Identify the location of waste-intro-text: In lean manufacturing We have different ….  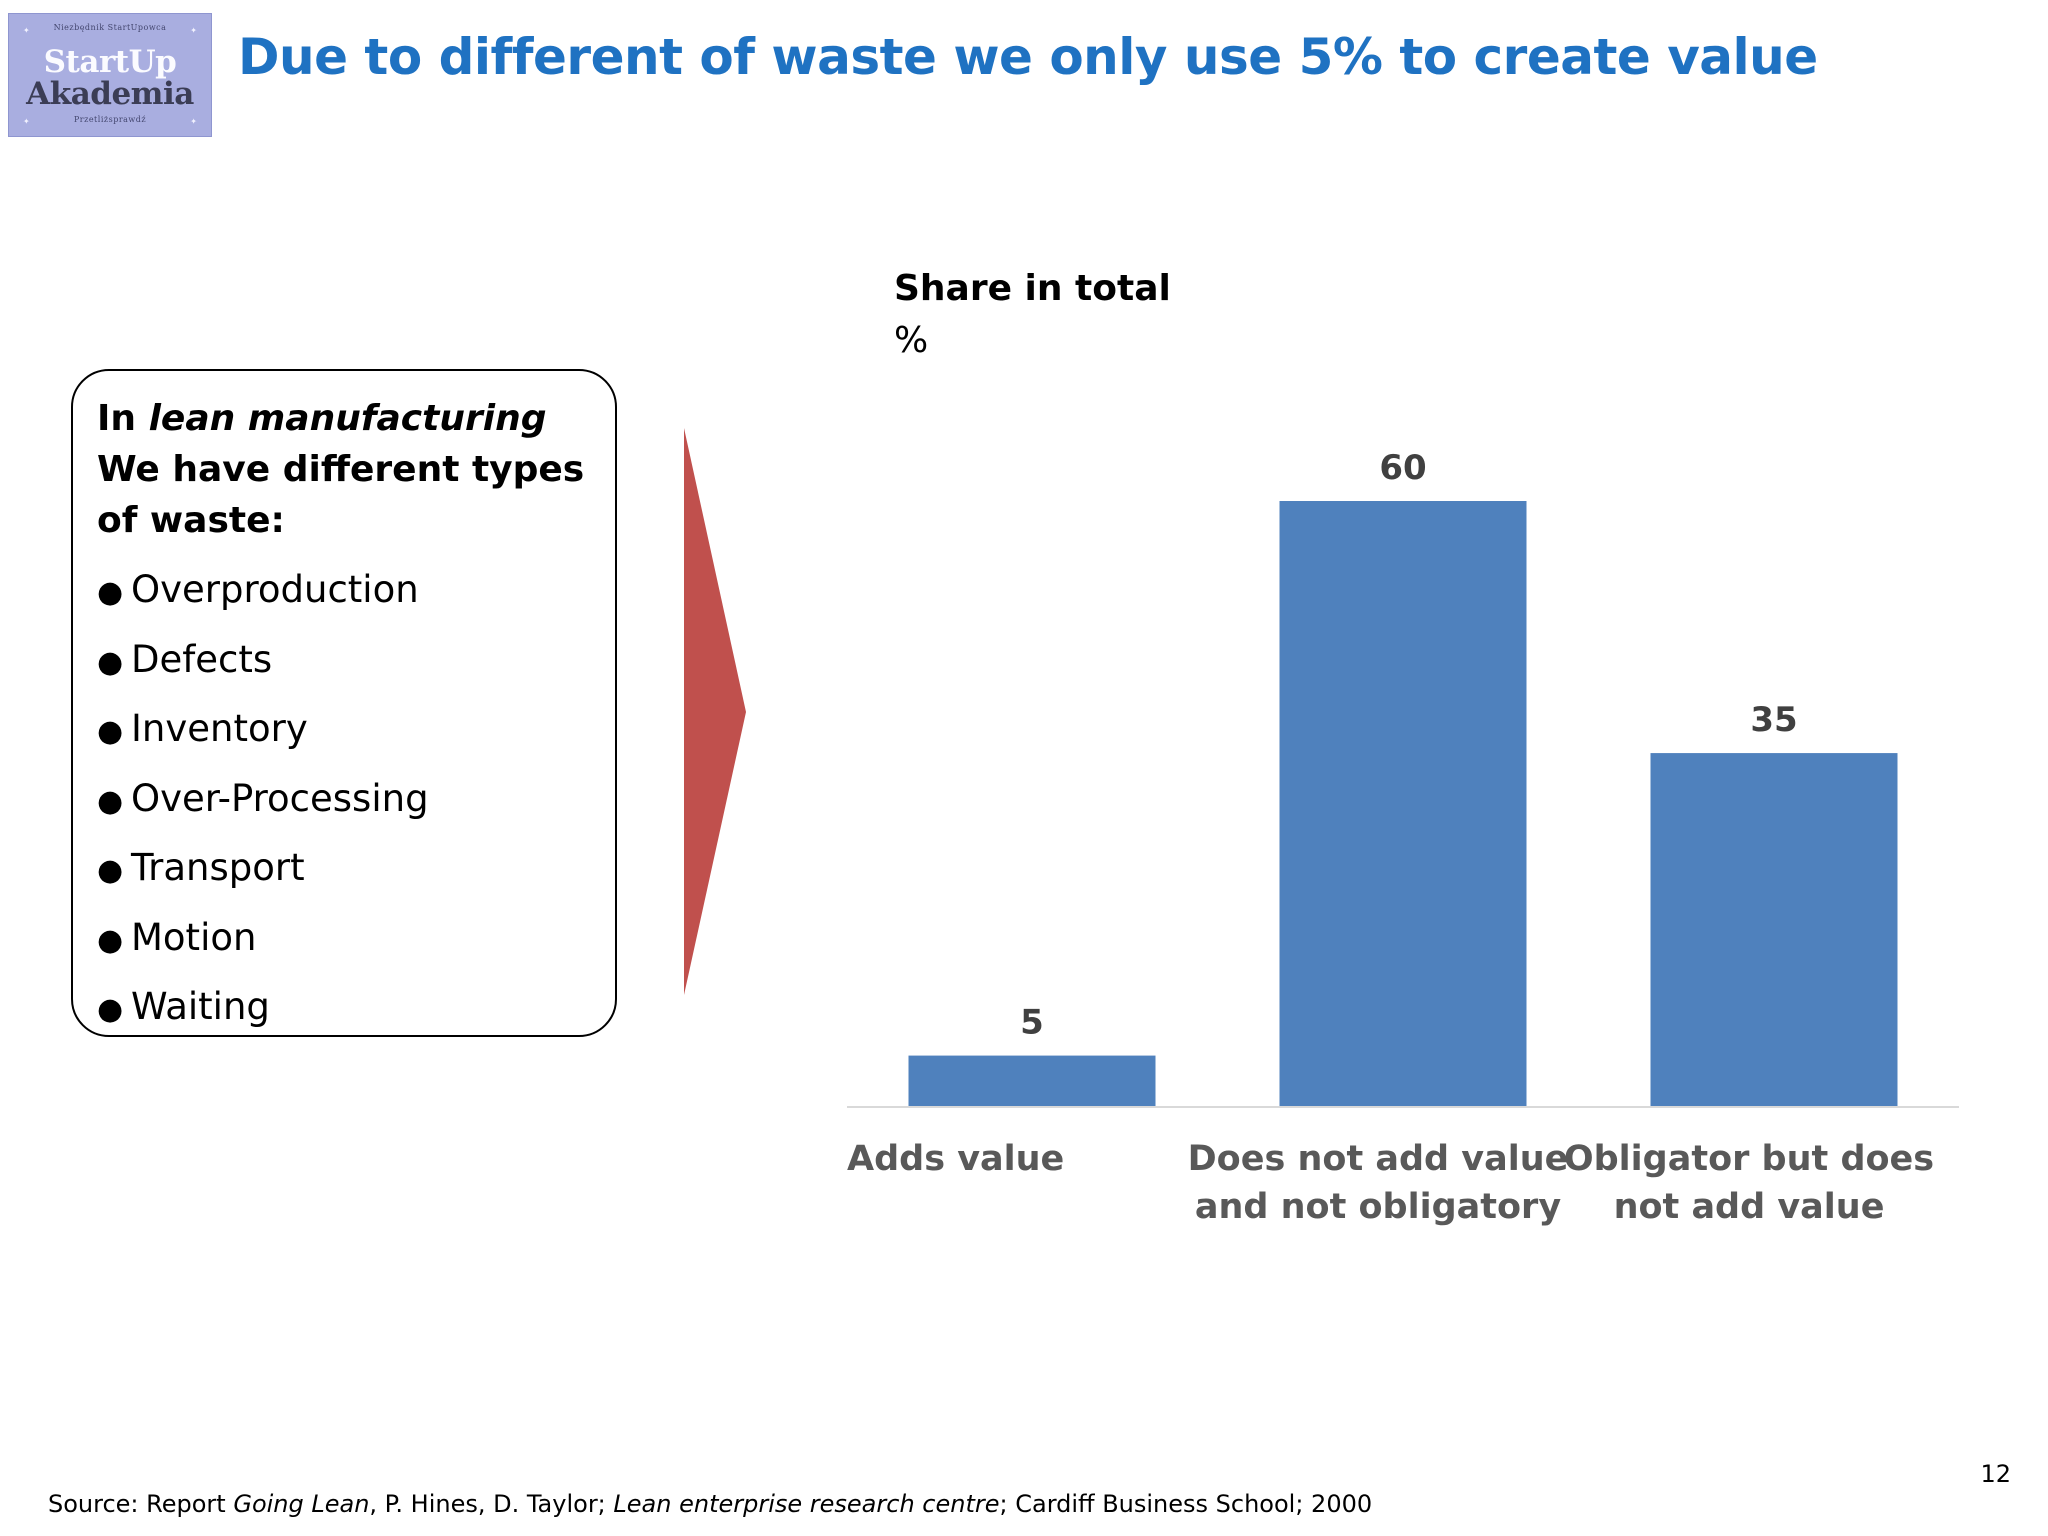
(347, 469).